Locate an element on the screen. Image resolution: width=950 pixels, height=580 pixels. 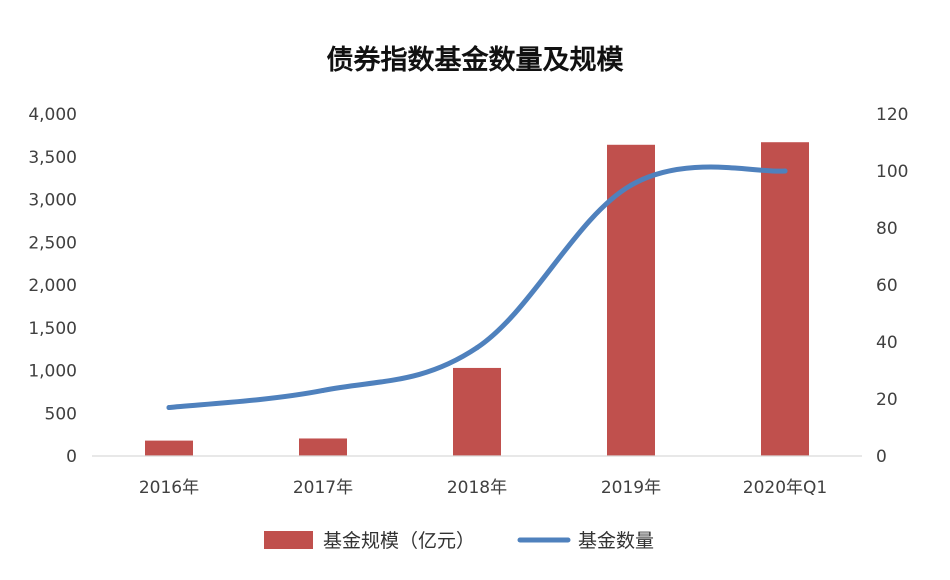
right-tick-label: 20 is located at coordinates (887, 400).